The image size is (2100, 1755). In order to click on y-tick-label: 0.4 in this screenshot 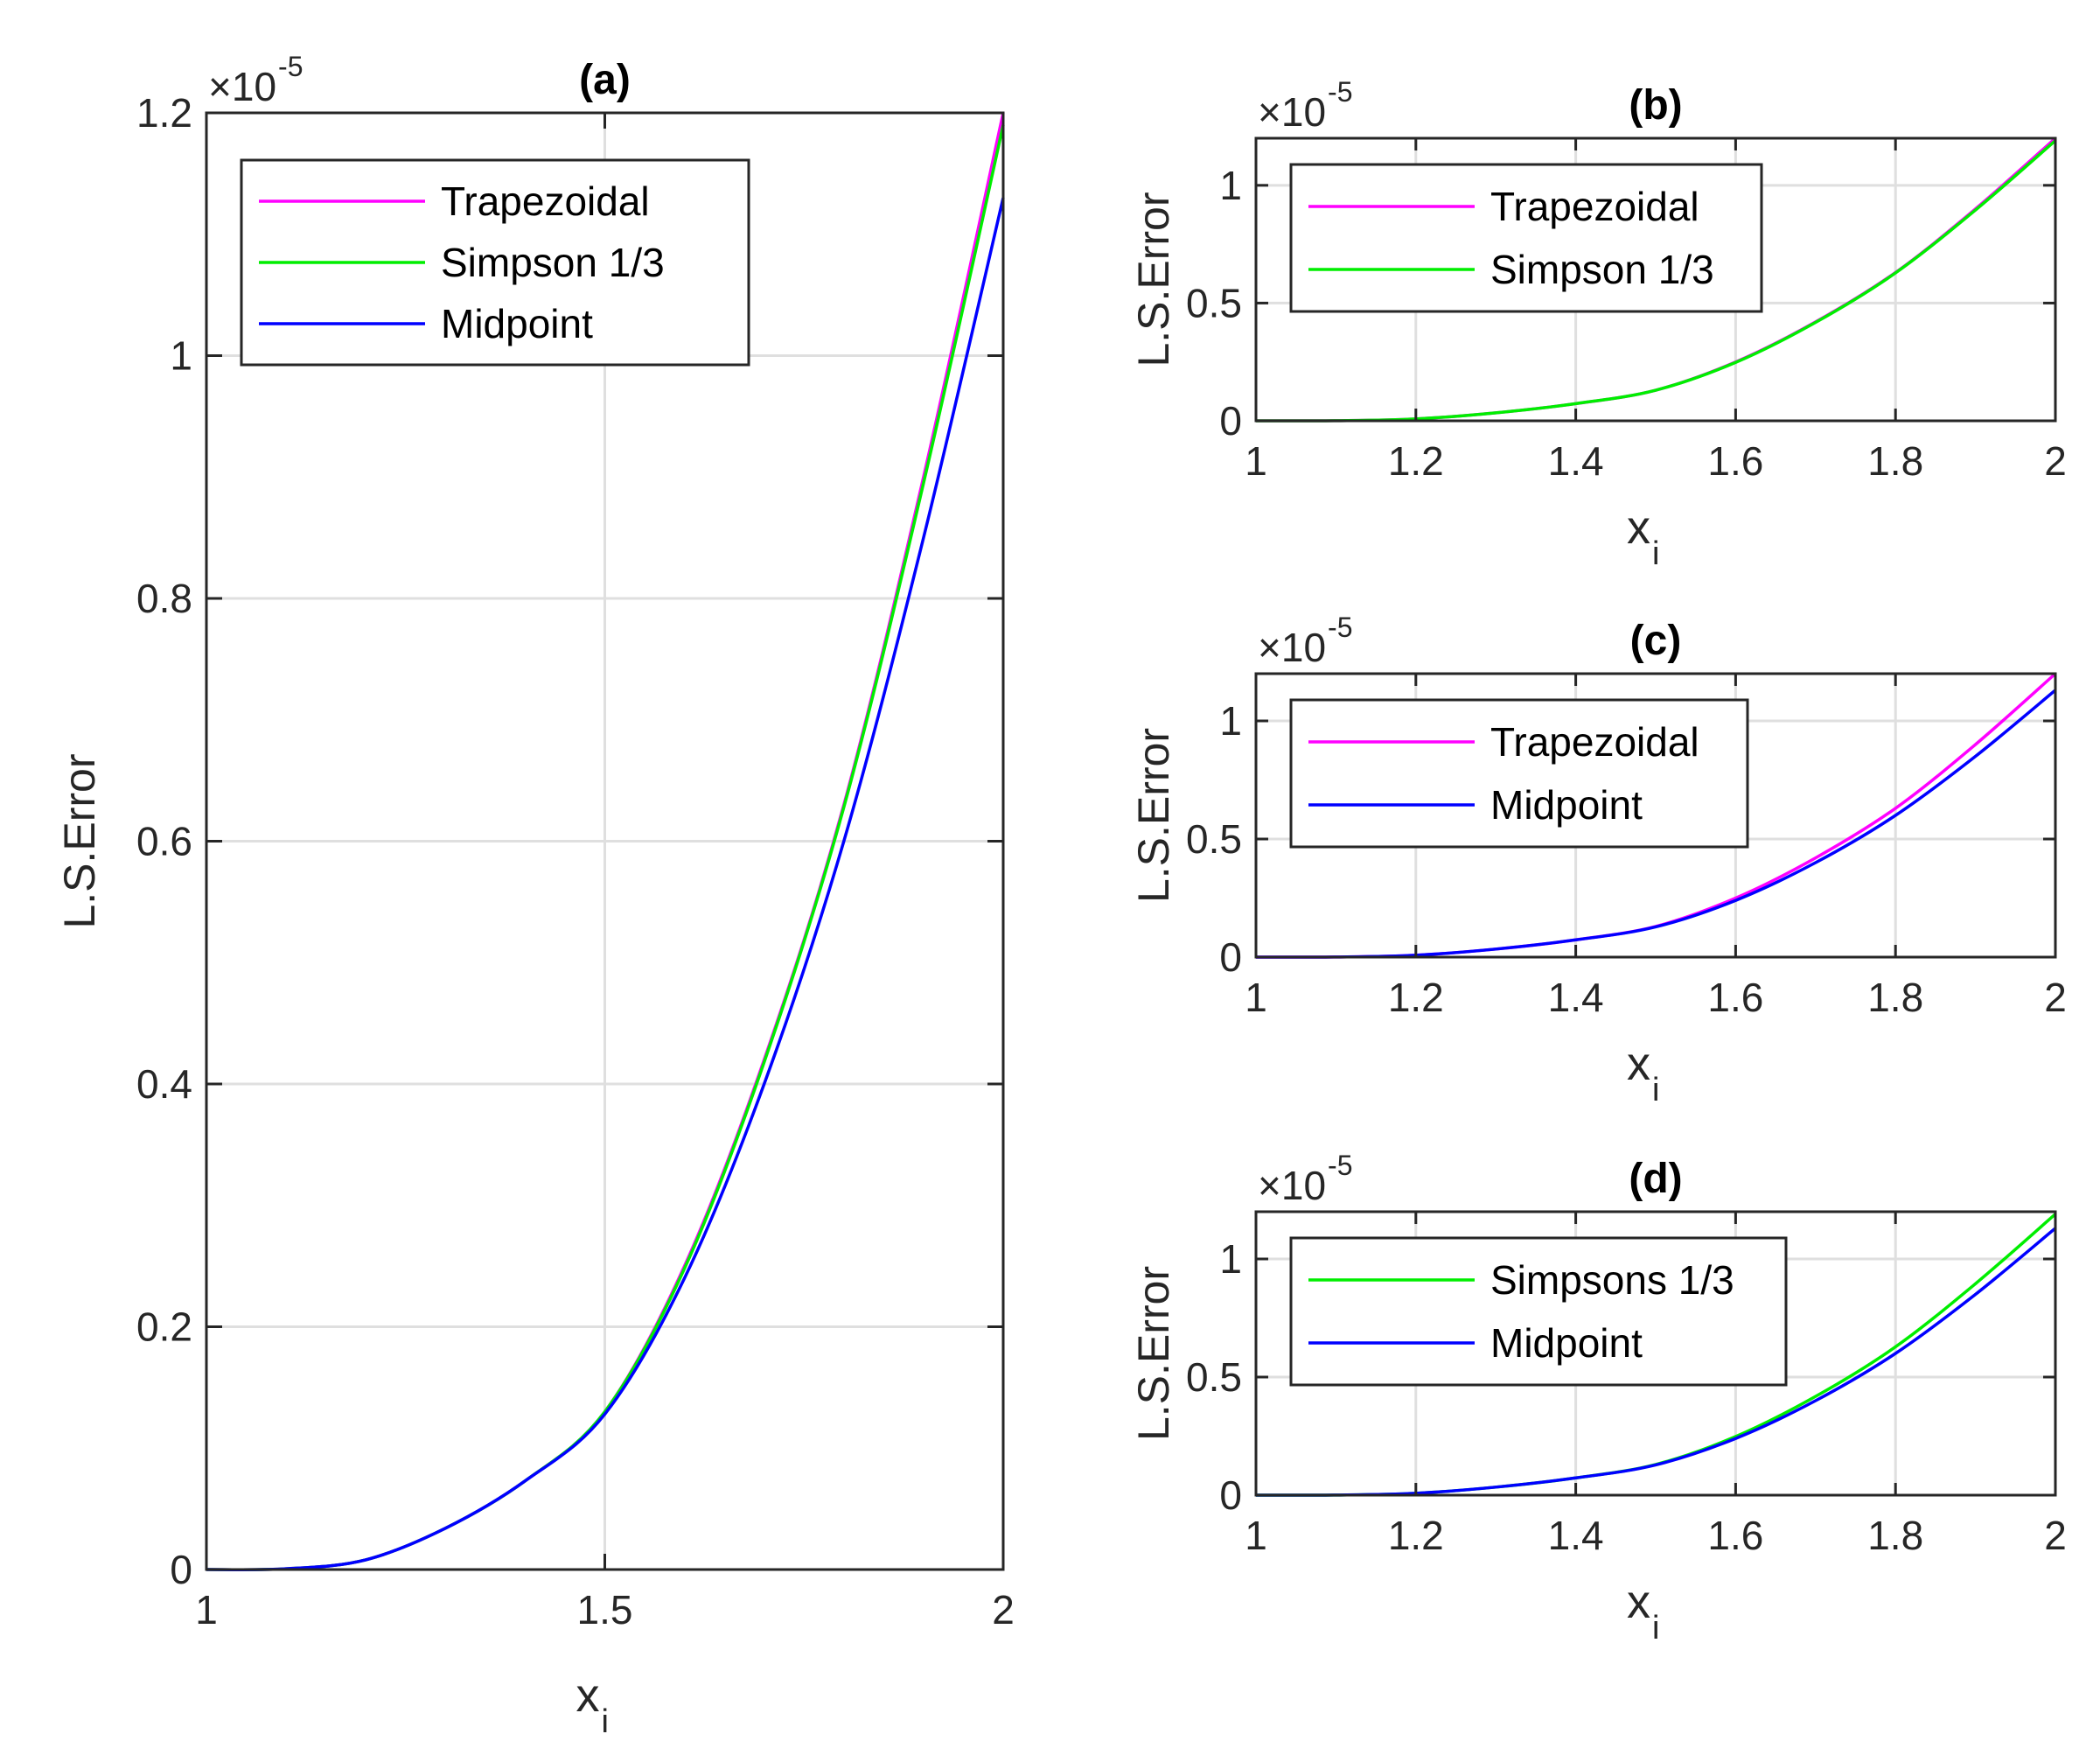, I will do `click(164, 1084)`.